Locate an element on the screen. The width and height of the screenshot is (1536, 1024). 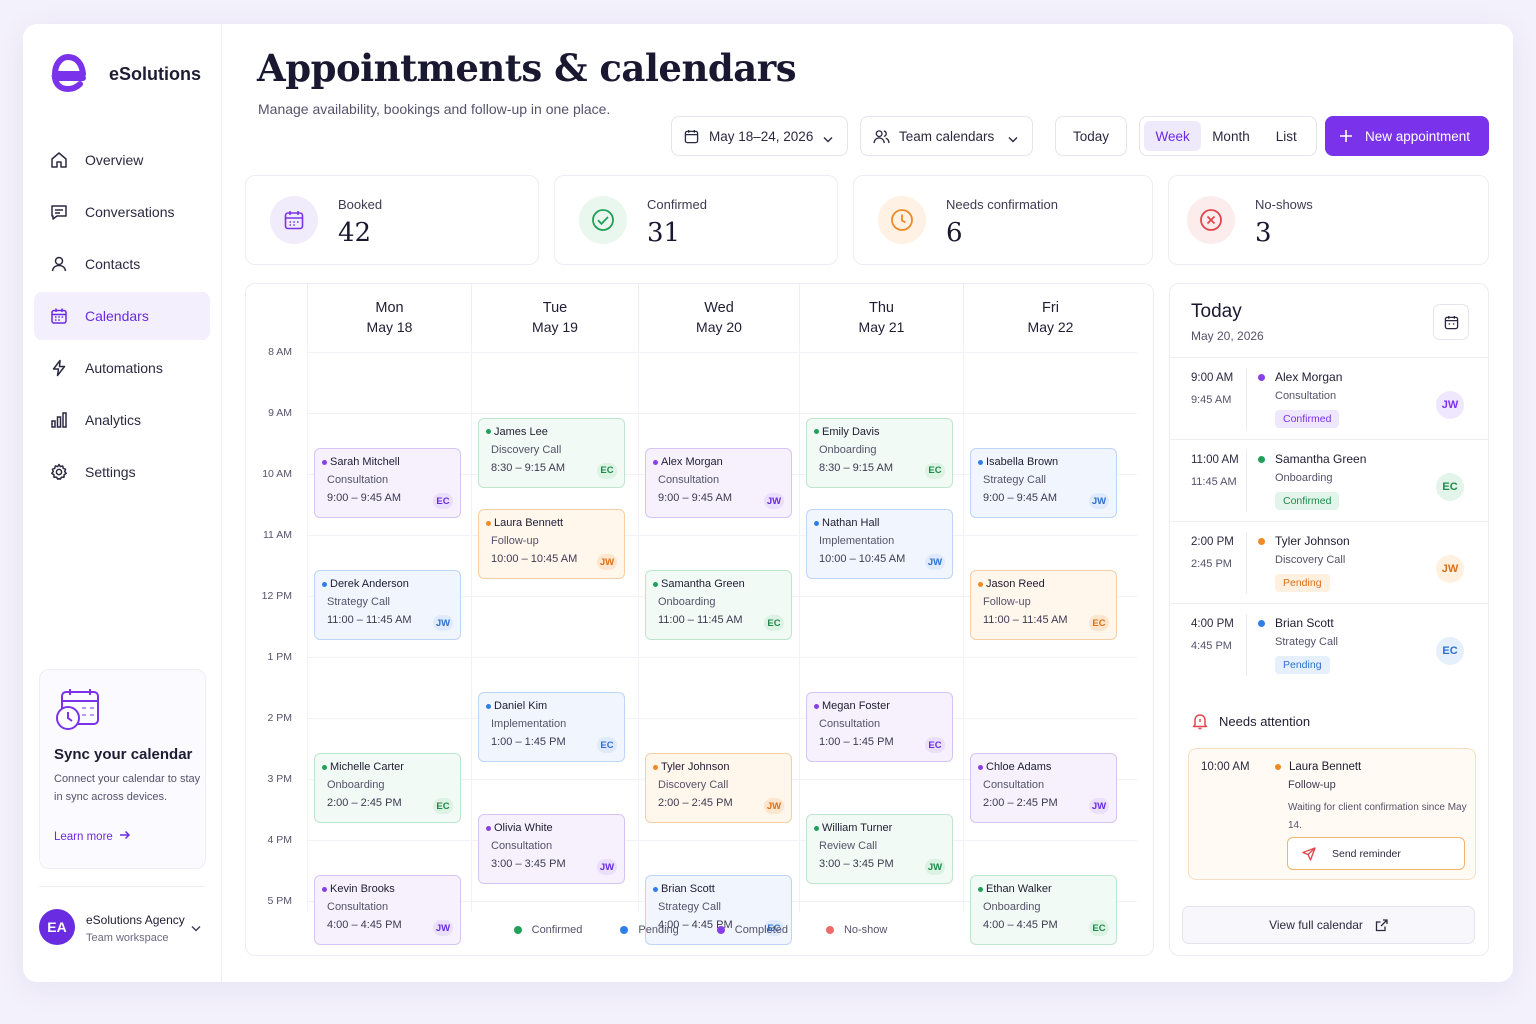
event-name: Samantha Green is located at coordinates (722, 584).